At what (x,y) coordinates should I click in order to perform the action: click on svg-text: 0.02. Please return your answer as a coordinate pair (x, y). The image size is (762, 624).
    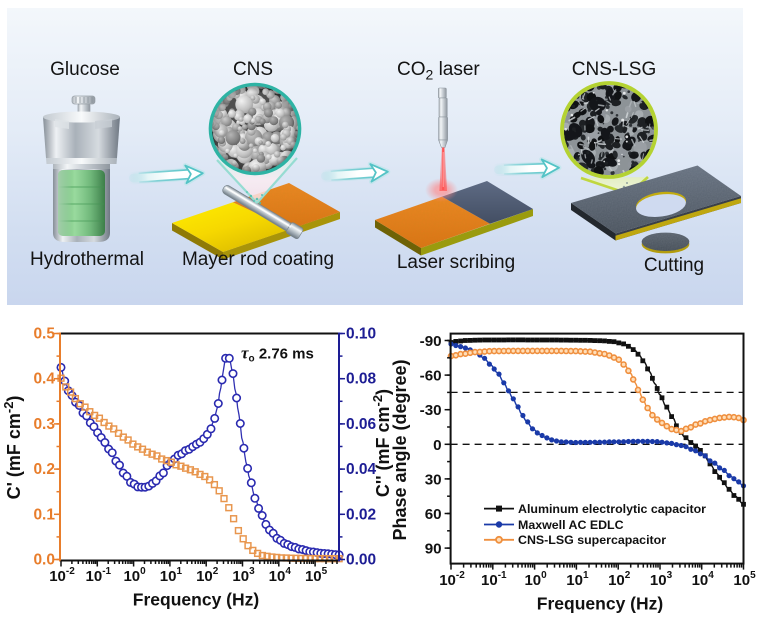
    Looking at the image, I should click on (361, 514).